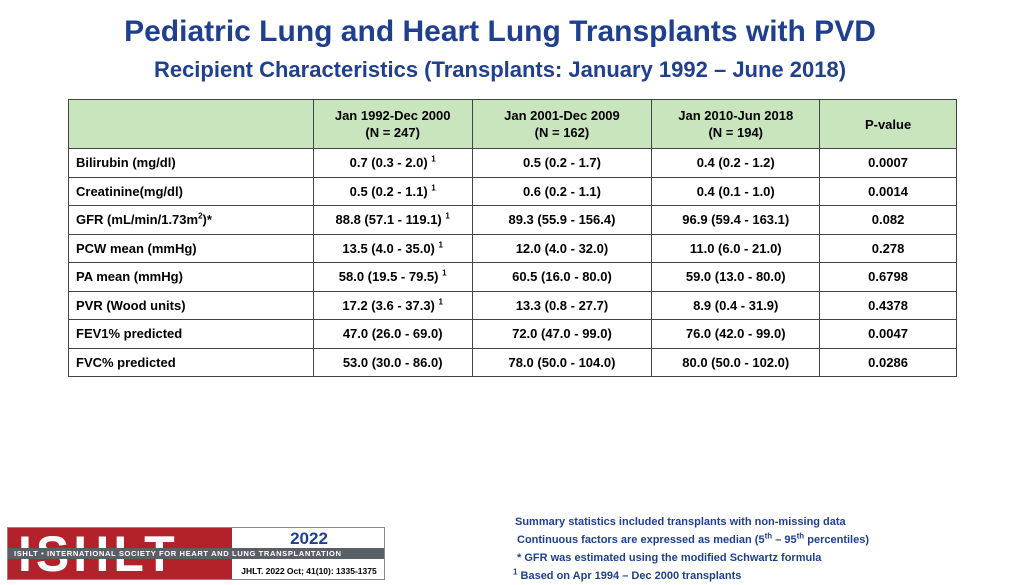 The width and height of the screenshot is (1024, 585). What do you see at coordinates (191, 220) in the screenshot?
I see `row-label: GFR (mL/min/1.73m2)*` at bounding box center [191, 220].